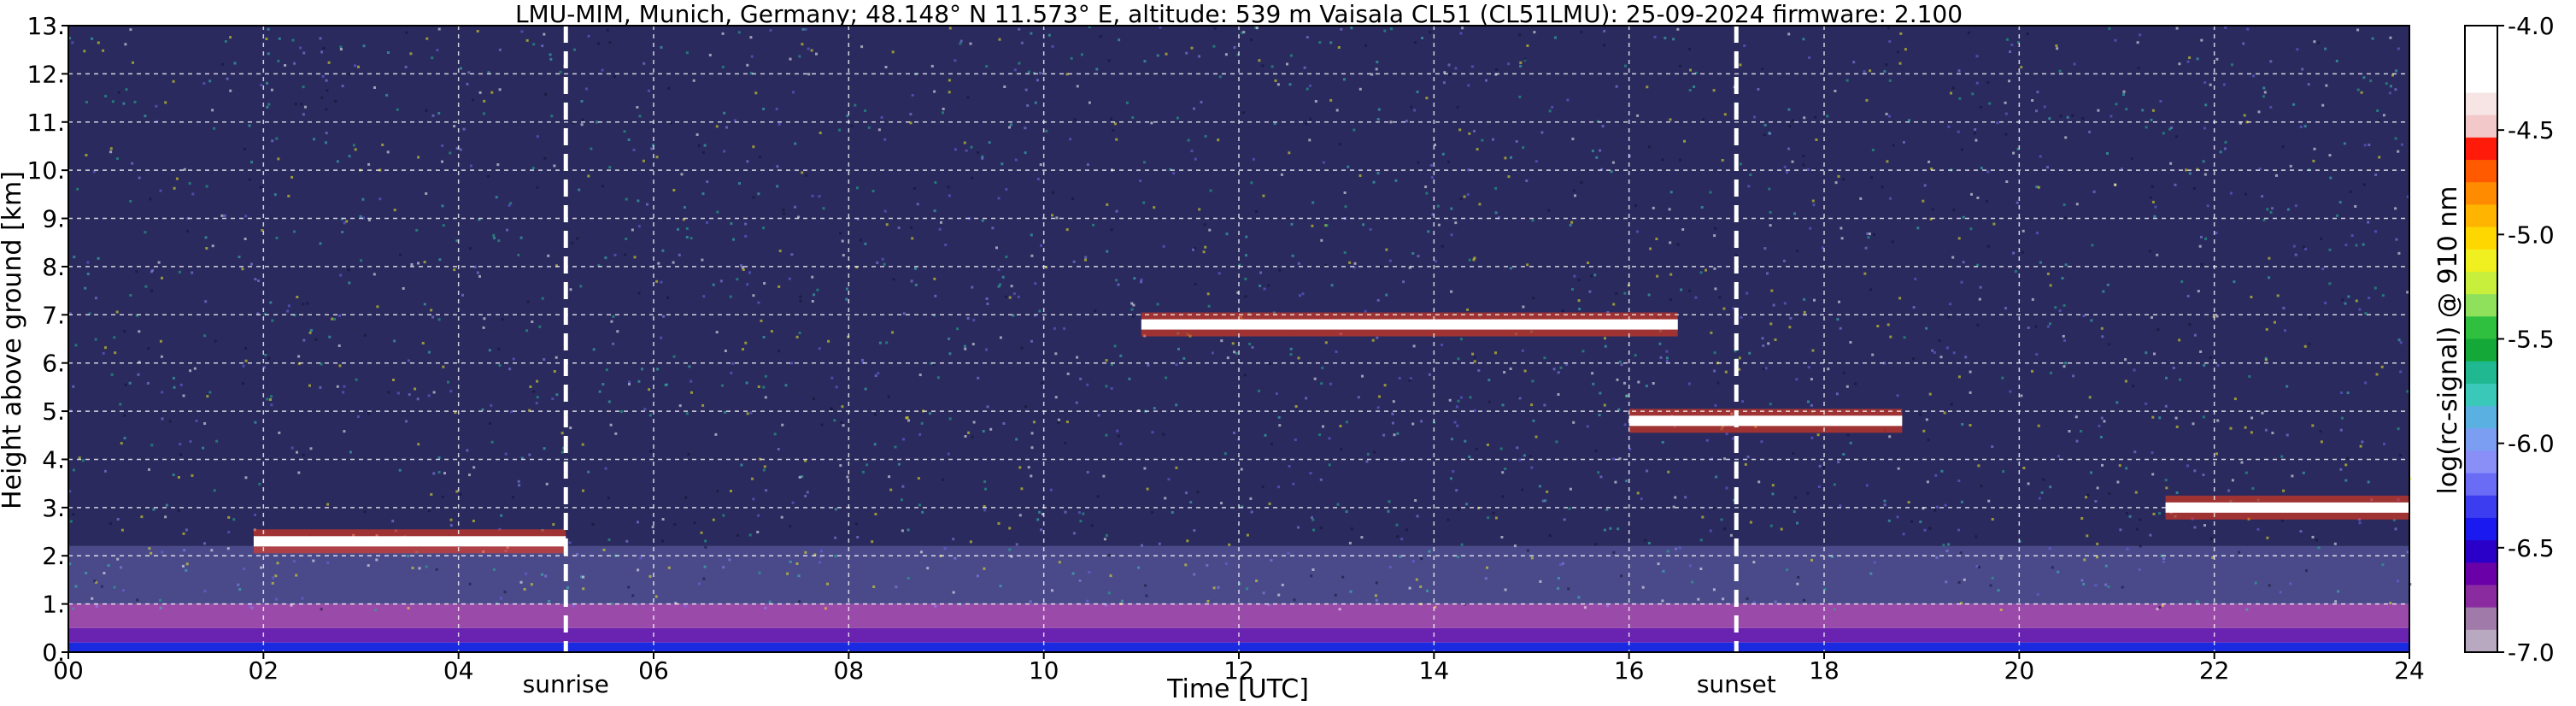 The image size is (2576, 706). Describe the element at coordinates (264, 670) in the screenshot. I see `x-tick-label: 02` at that location.